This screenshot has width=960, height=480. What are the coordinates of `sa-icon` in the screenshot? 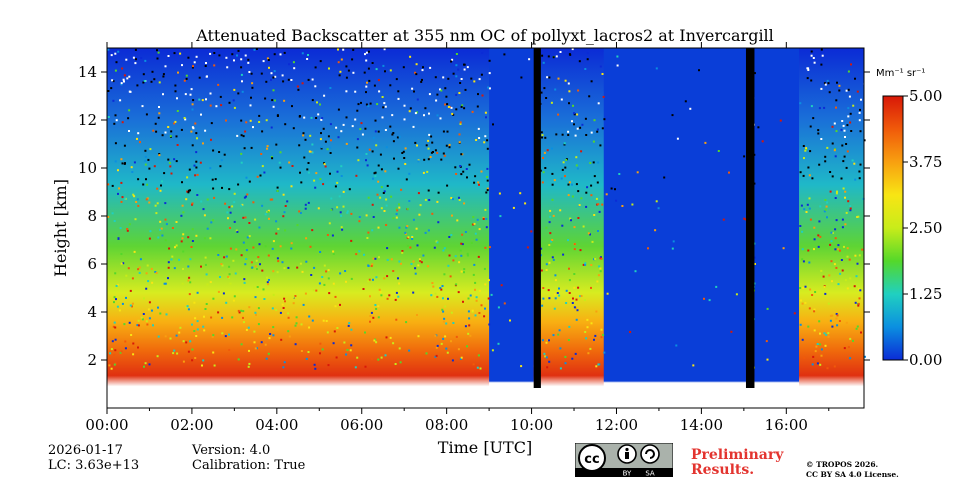 It's located at (650, 454).